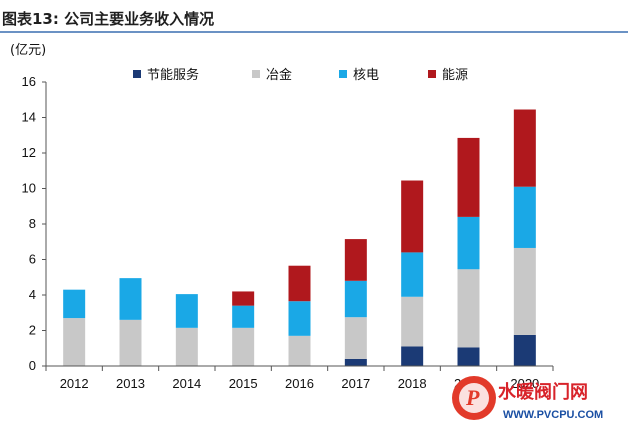 The height and width of the screenshot is (429, 628). I want to click on y-tick-label: 2, so click(32, 330).